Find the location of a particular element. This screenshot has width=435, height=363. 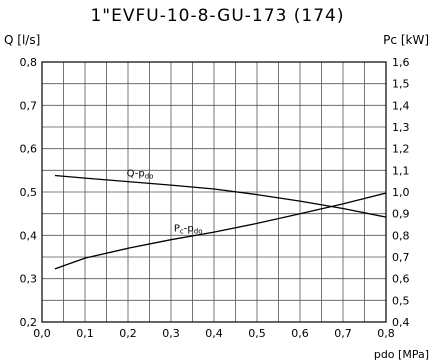

y-right-tick-label: 0,4 is located at coordinates (401, 322).